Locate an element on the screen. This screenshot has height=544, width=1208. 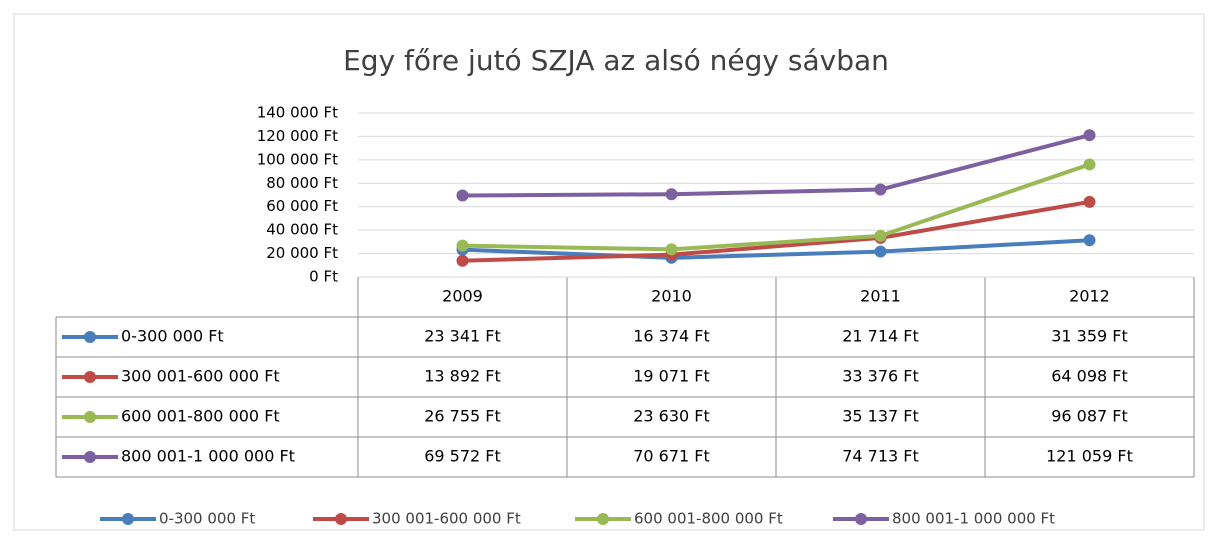
table-cell: 96 087 Ft is located at coordinates (1089, 416).